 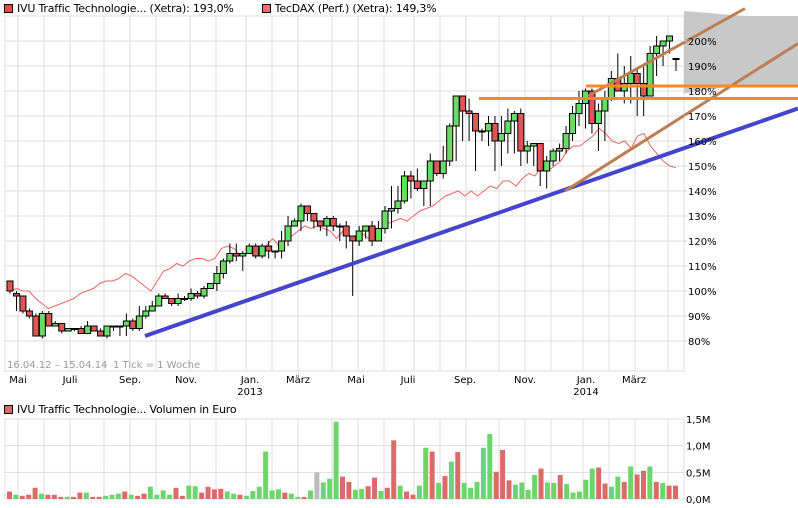 What do you see at coordinates (698, 473) in the screenshot?
I see `volume-tick-label: 0,5M` at bounding box center [698, 473].